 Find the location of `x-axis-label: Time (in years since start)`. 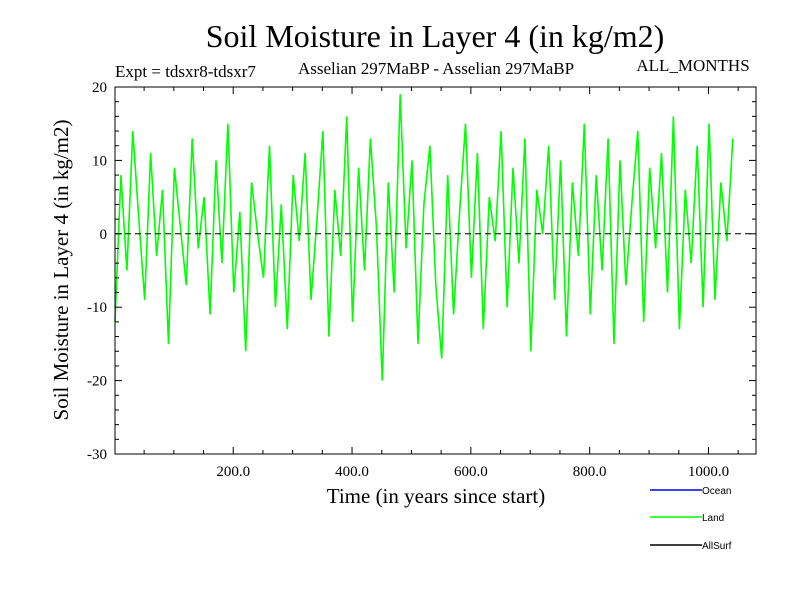

x-axis-label: Time (in years since start) is located at coordinates (436, 496).